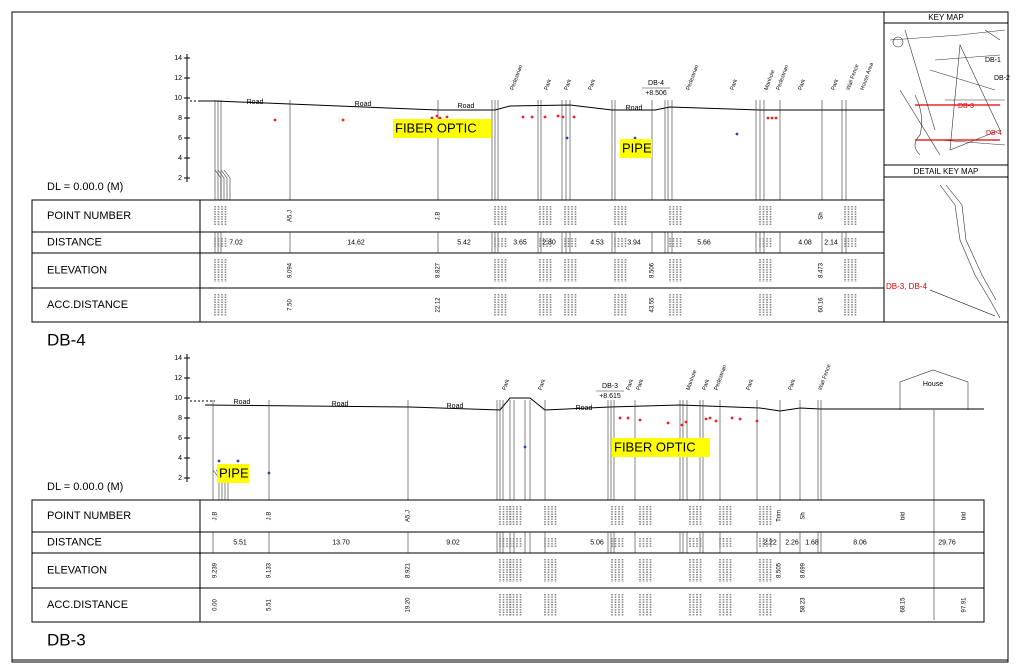  I want to click on axis-label: 14, so click(178, 358).